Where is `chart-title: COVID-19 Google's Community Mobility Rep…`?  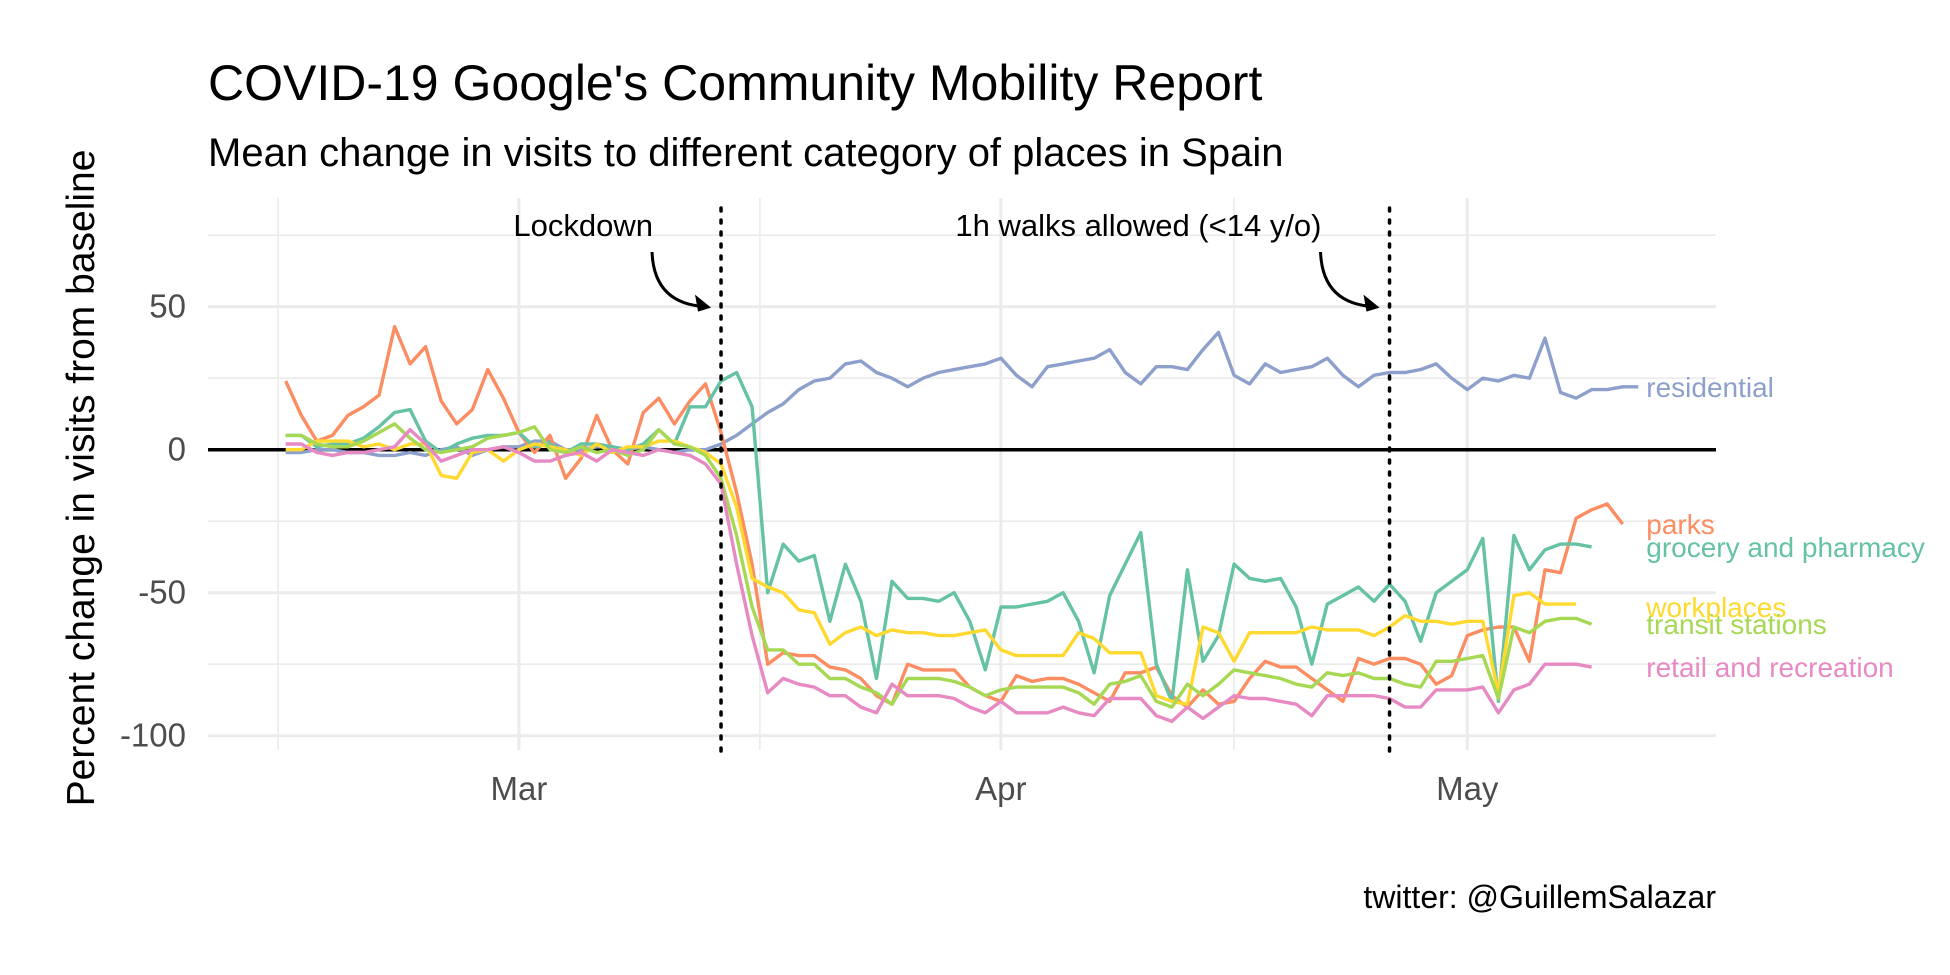 chart-title: COVID-19 Google's Community Mobility Rep… is located at coordinates (735, 83).